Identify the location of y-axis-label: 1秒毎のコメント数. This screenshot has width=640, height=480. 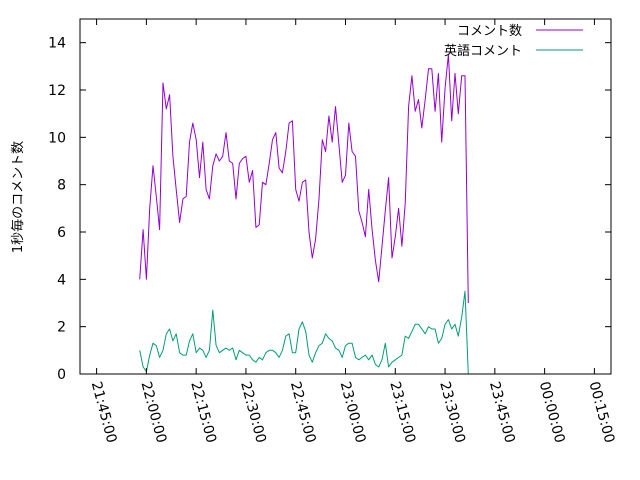
(18, 197).